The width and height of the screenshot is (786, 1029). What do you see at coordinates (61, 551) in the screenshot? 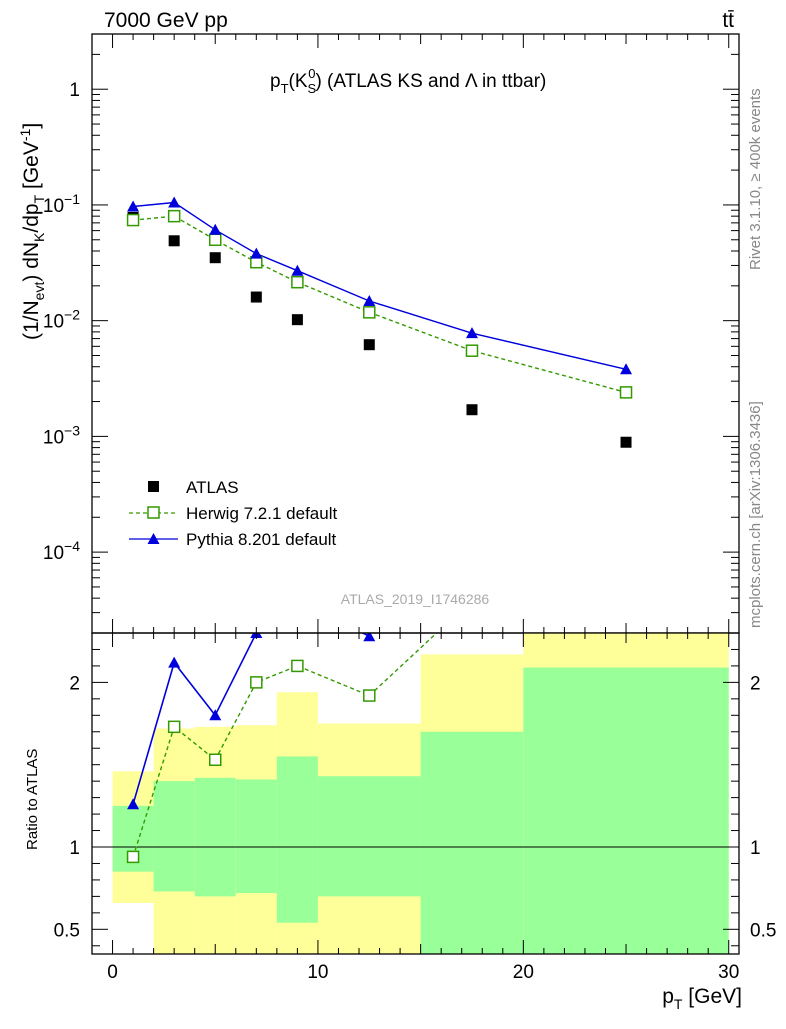
I see `y-tick-label: 10⁻⁴` at bounding box center [61, 551].